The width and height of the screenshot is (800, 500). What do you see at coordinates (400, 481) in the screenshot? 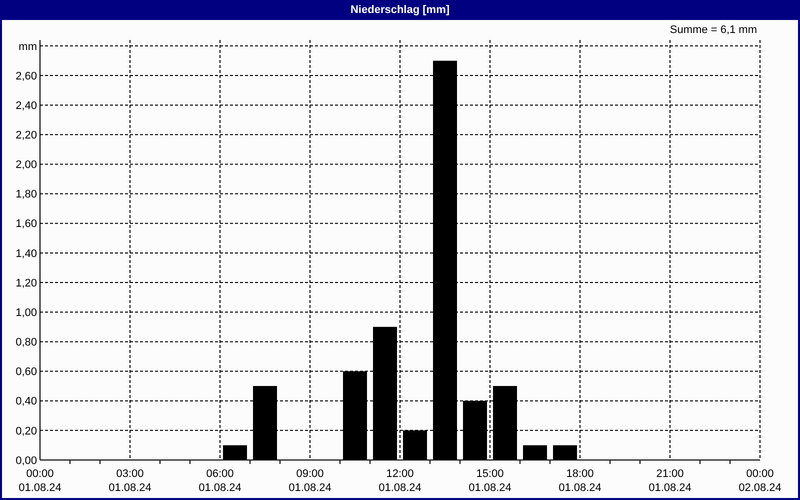
I see `x-tick-label: 12:00 01.08.24` at bounding box center [400, 481].